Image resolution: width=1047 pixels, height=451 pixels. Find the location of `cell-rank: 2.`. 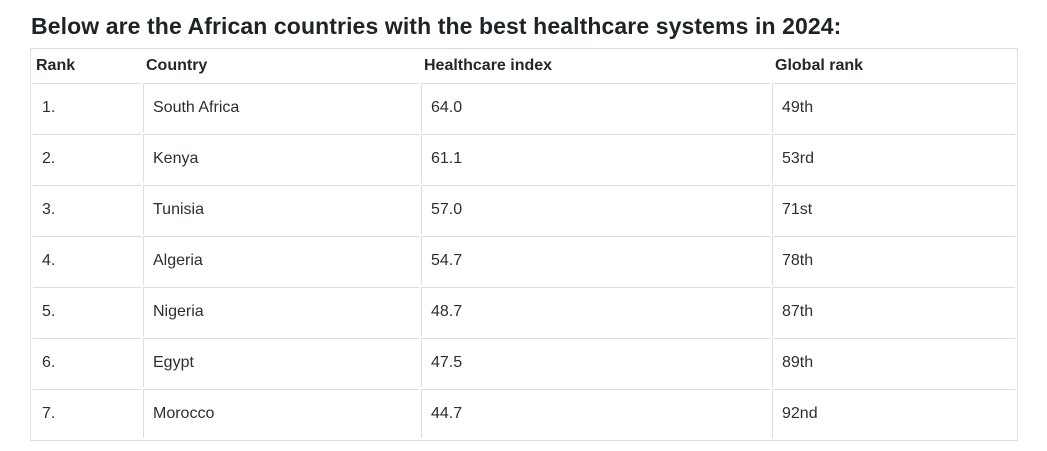

cell-rank: 2. is located at coordinates (87, 158).